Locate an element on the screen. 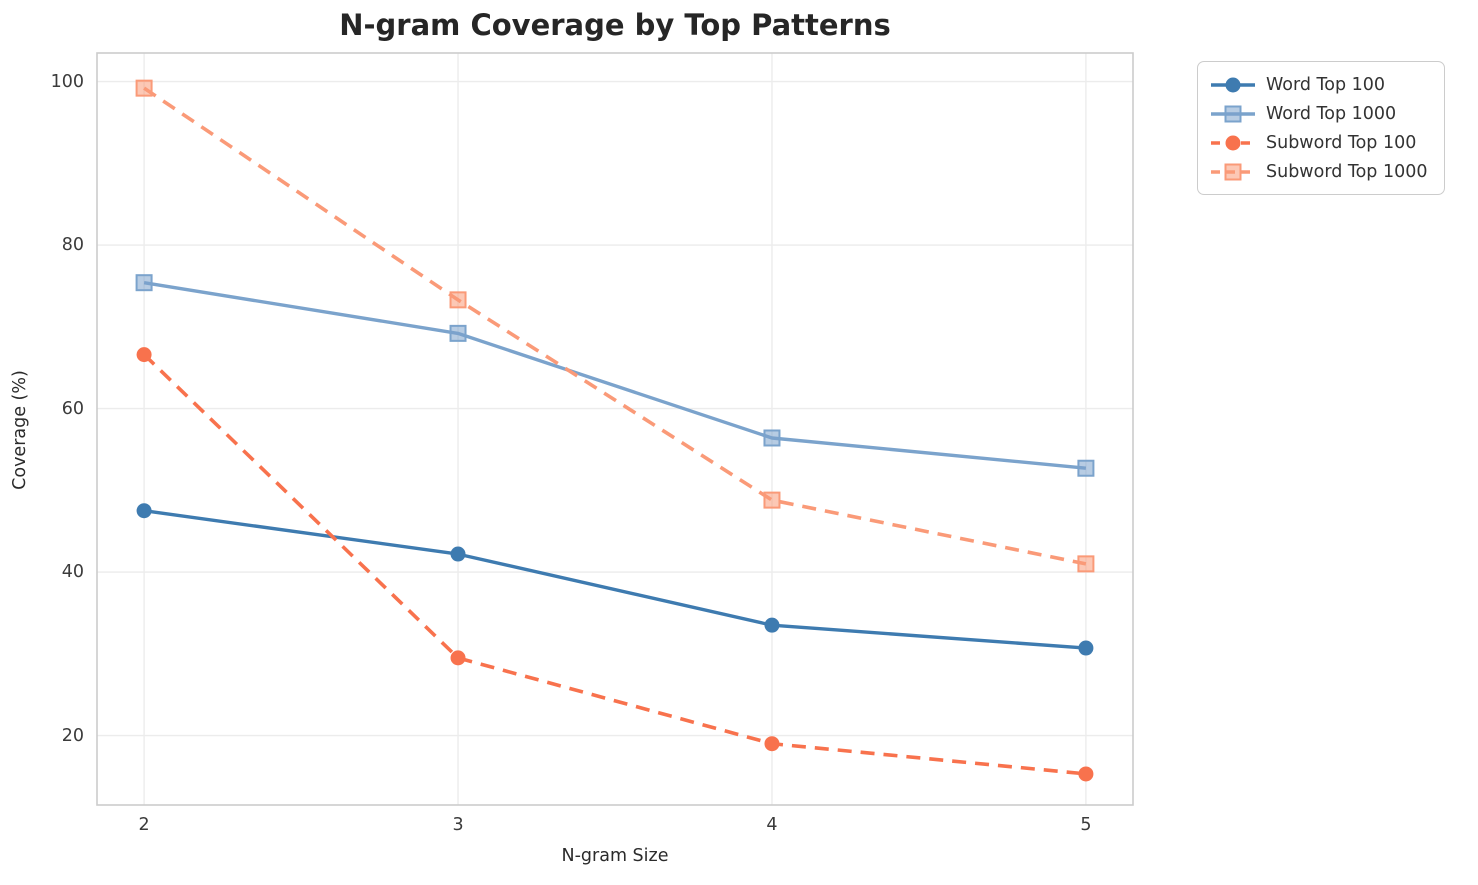 The height and width of the screenshot is (885, 1478). y-tick-label: 40 is located at coordinates (72, 572).